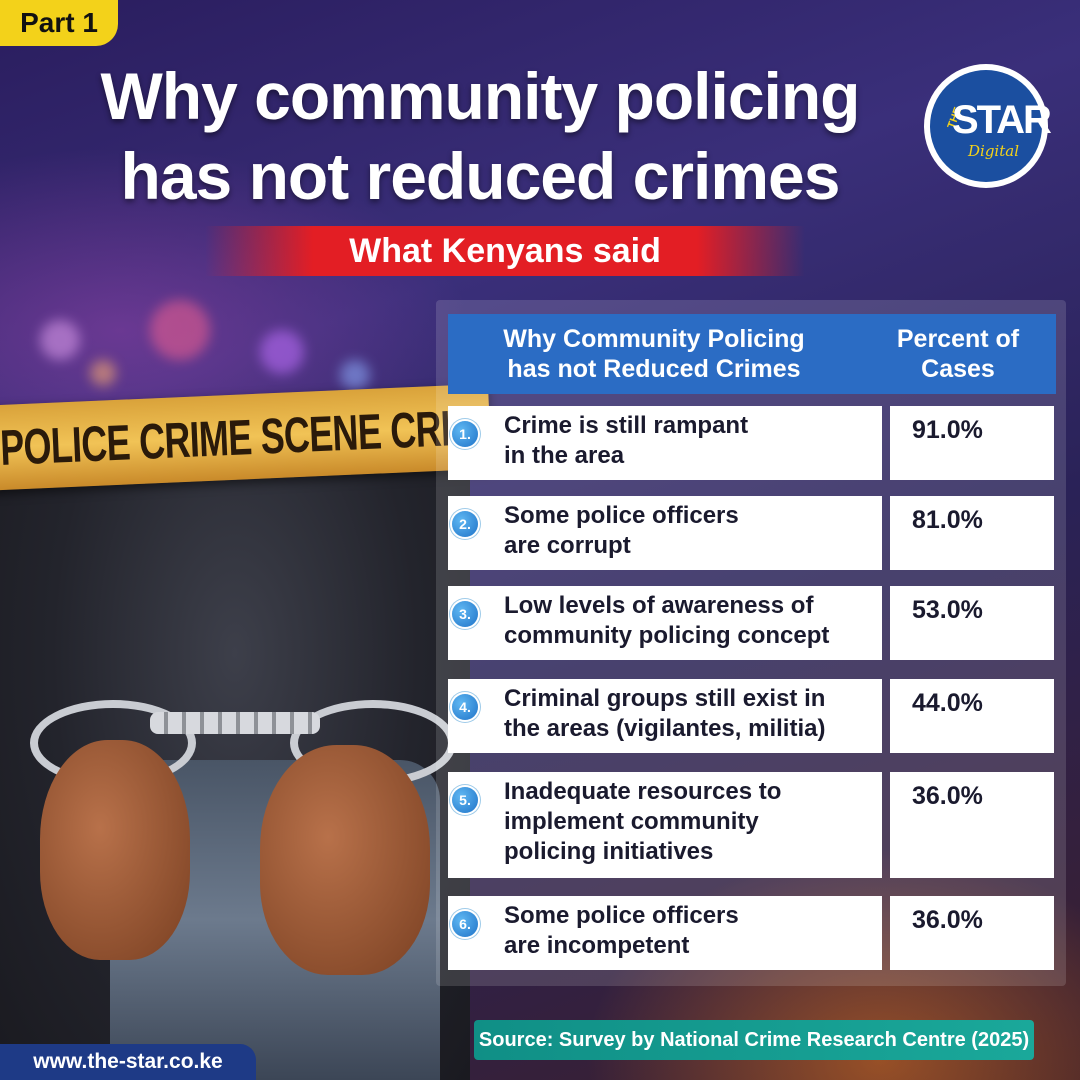 The image size is (1080, 1080). Describe the element at coordinates (667, 635) in the screenshot. I see `row-reason-line: community policing concept` at that location.